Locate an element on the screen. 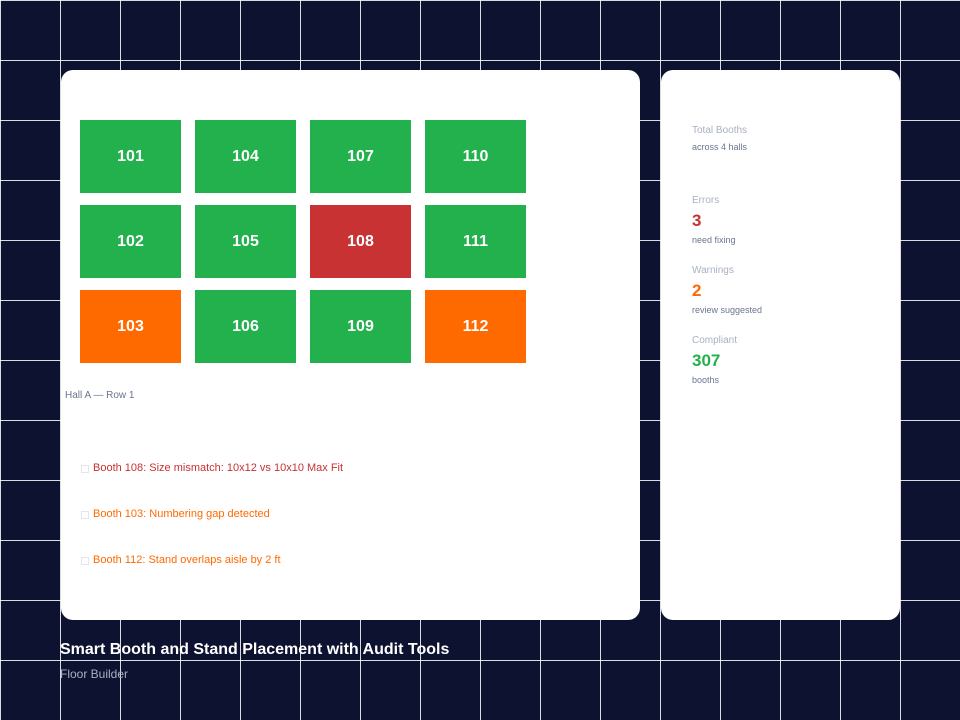 The height and width of the screenshot is (720, 960). stat-label: Warnings is located at coordinates (713, 270).